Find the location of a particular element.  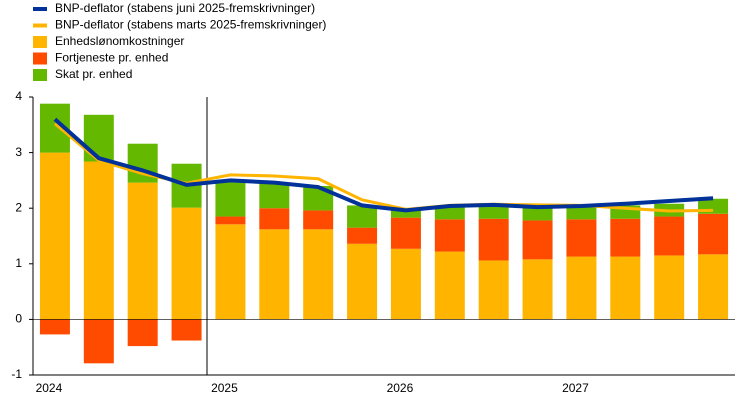

y-tick-label: 2 is located at coordinates (18, 207).